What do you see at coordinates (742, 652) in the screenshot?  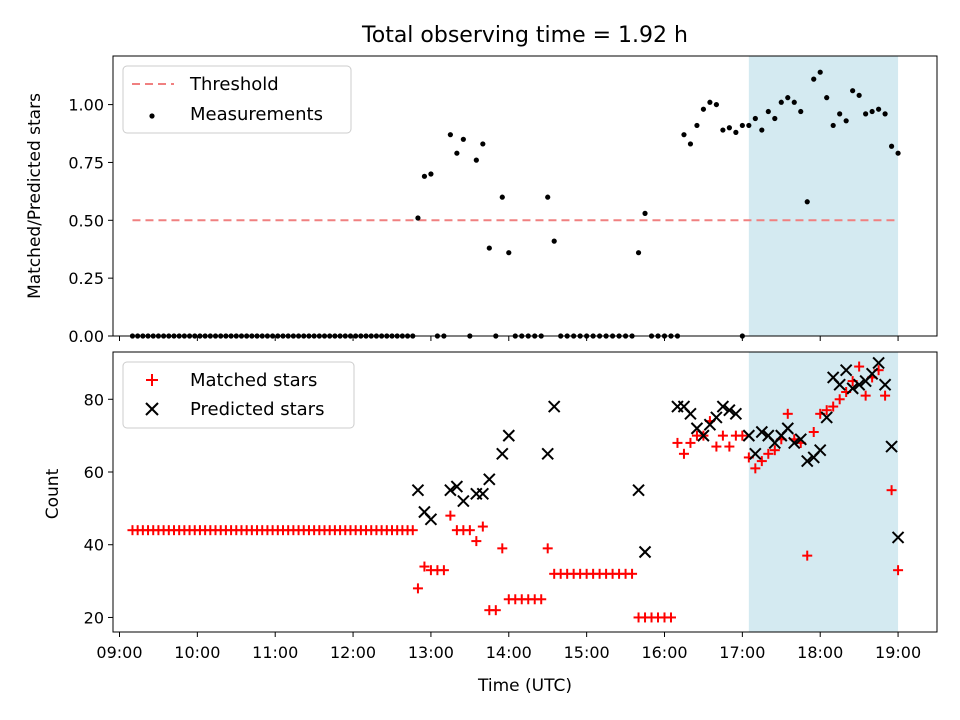 I see `x-tick-label: 17:00` at bounding box center [742, 652].